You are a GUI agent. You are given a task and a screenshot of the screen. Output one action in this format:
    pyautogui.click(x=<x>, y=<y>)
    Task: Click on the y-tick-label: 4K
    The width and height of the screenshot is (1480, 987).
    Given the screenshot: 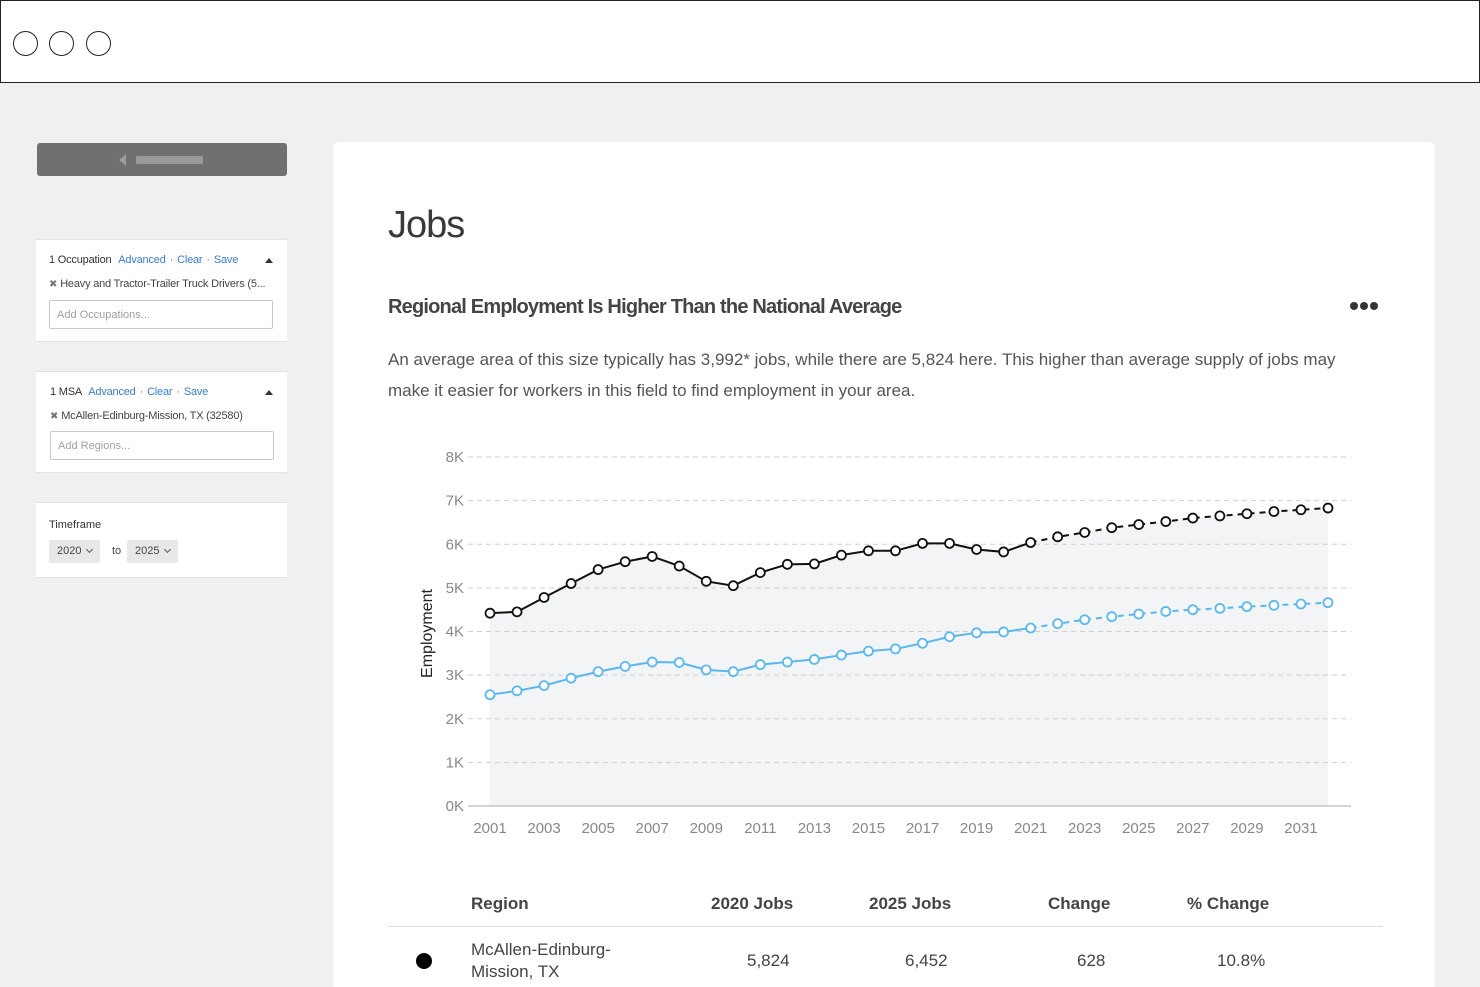 What is the action you would take?
    pyautogui.click(x=455, y=632)
    